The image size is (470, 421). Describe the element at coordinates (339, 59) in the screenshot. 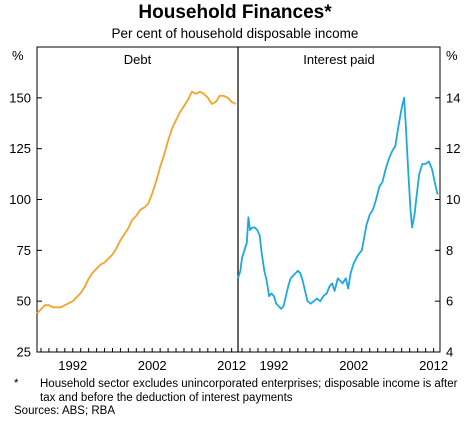

I see `panel-label-interest: Interest paid` at that location.